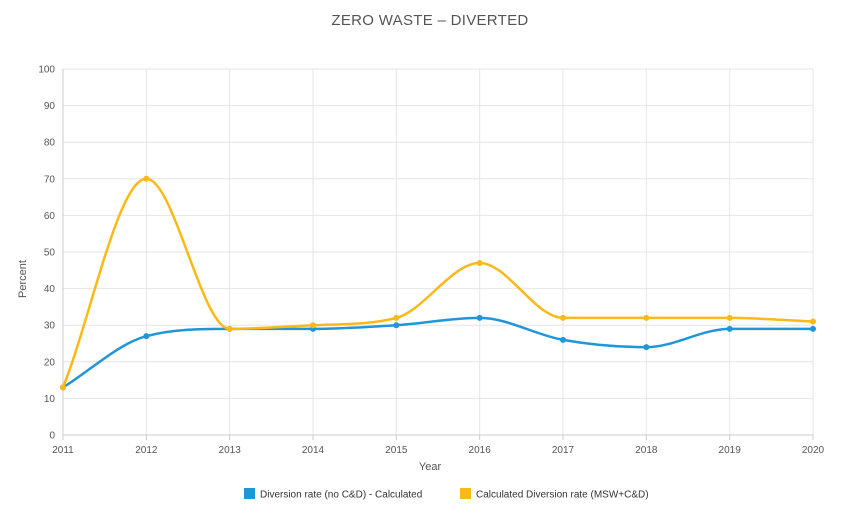  I want to click on y-tick-label: 50, so click(50, 253).